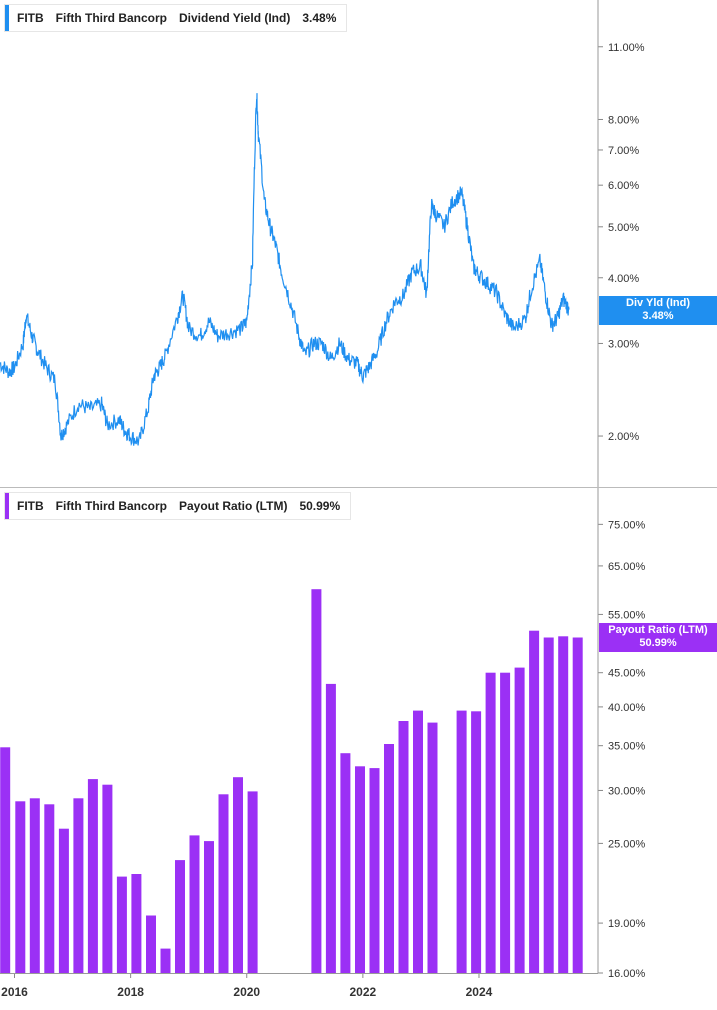 This screenshot has height=1010, width=717. I want to click on x-tick-label: 2016, so click(14, 992).